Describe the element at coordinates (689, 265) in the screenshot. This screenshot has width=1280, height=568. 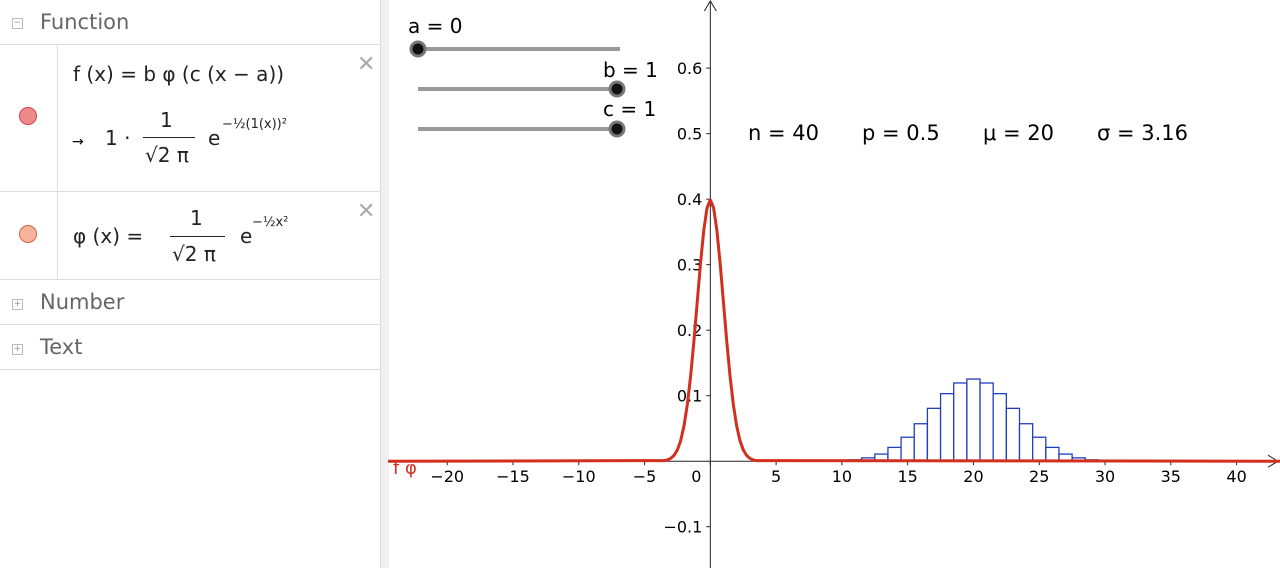
I see `y-tick-label: 0.3` at that location.